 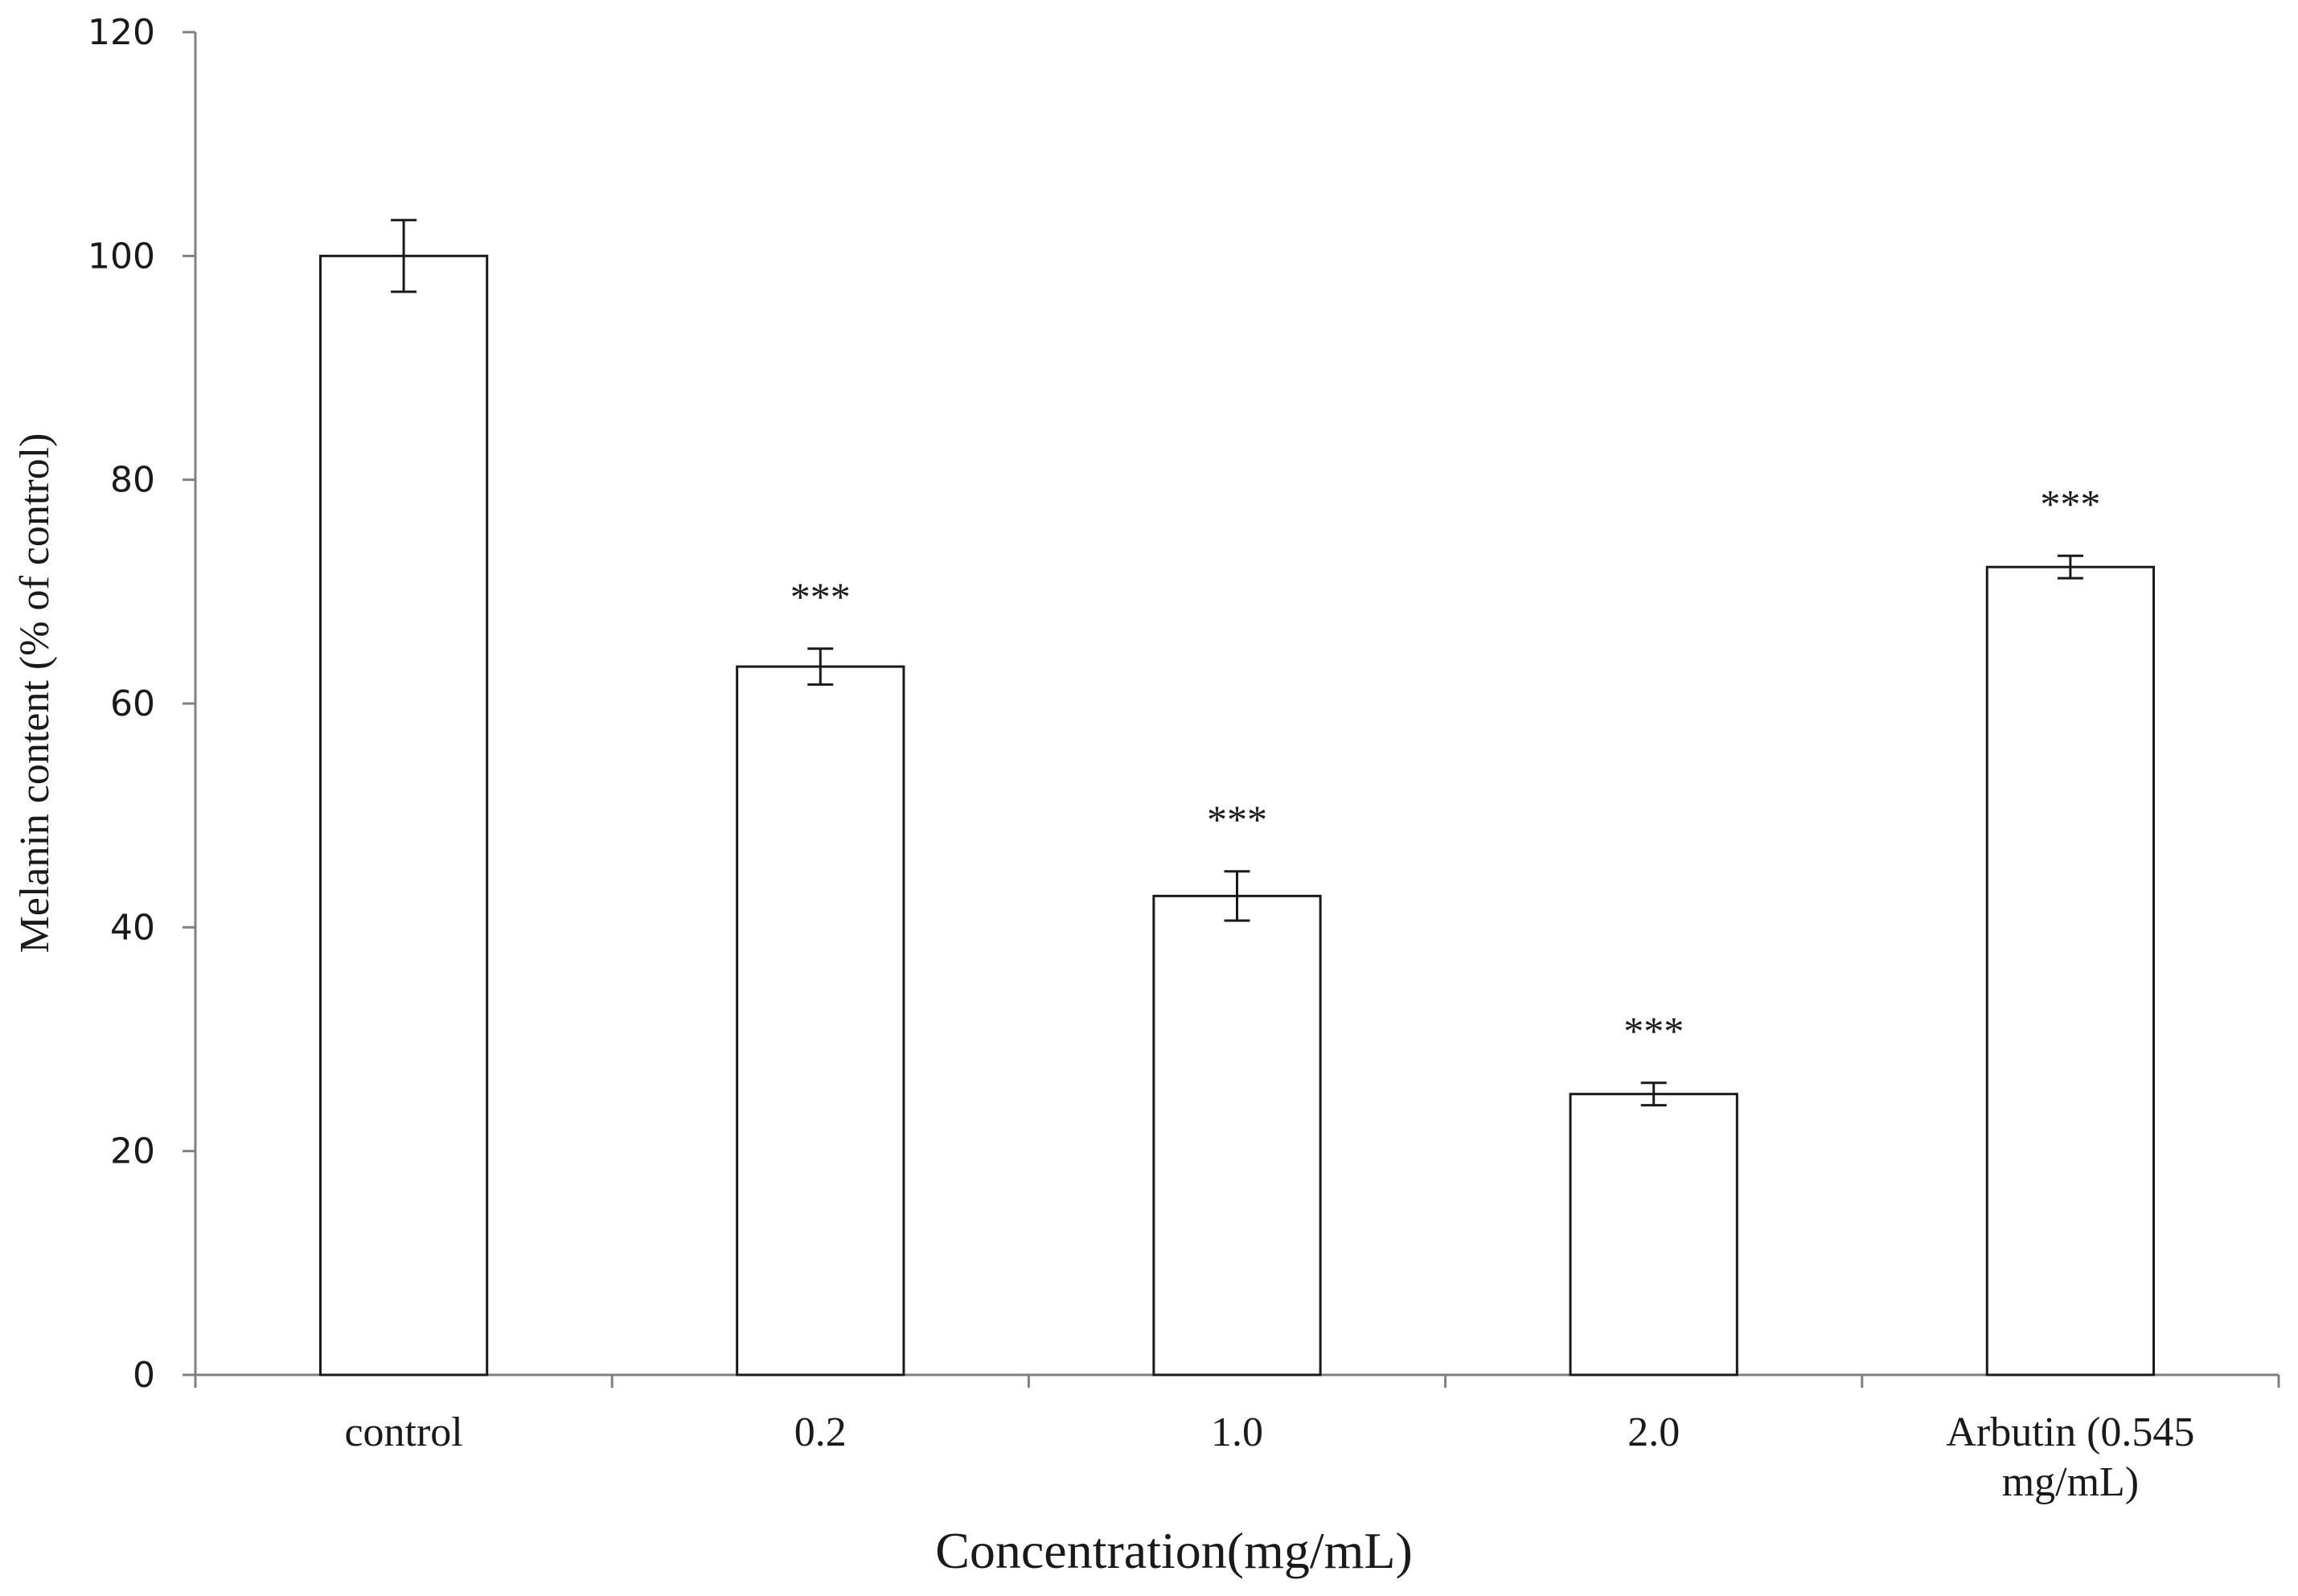 What do you see at coordinates (132, 480) in the screenshot?
I see `y-tick-label: 80` at bounding box center [132, 480].